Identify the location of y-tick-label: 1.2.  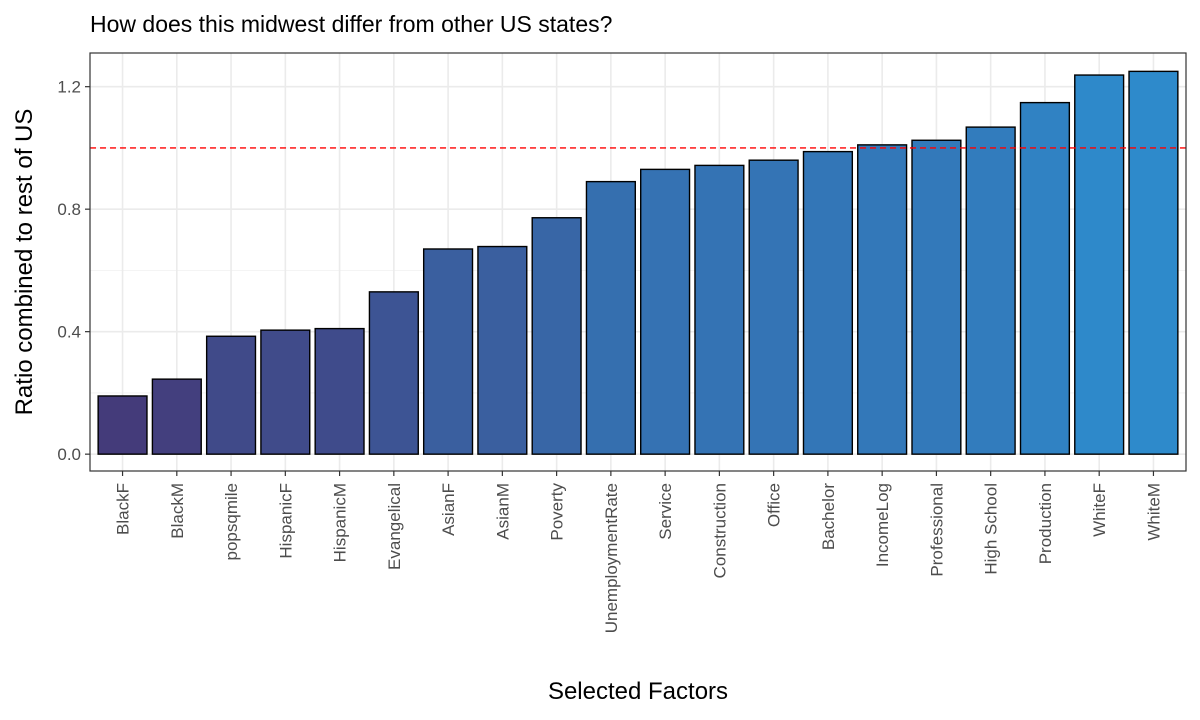
(69, 87).